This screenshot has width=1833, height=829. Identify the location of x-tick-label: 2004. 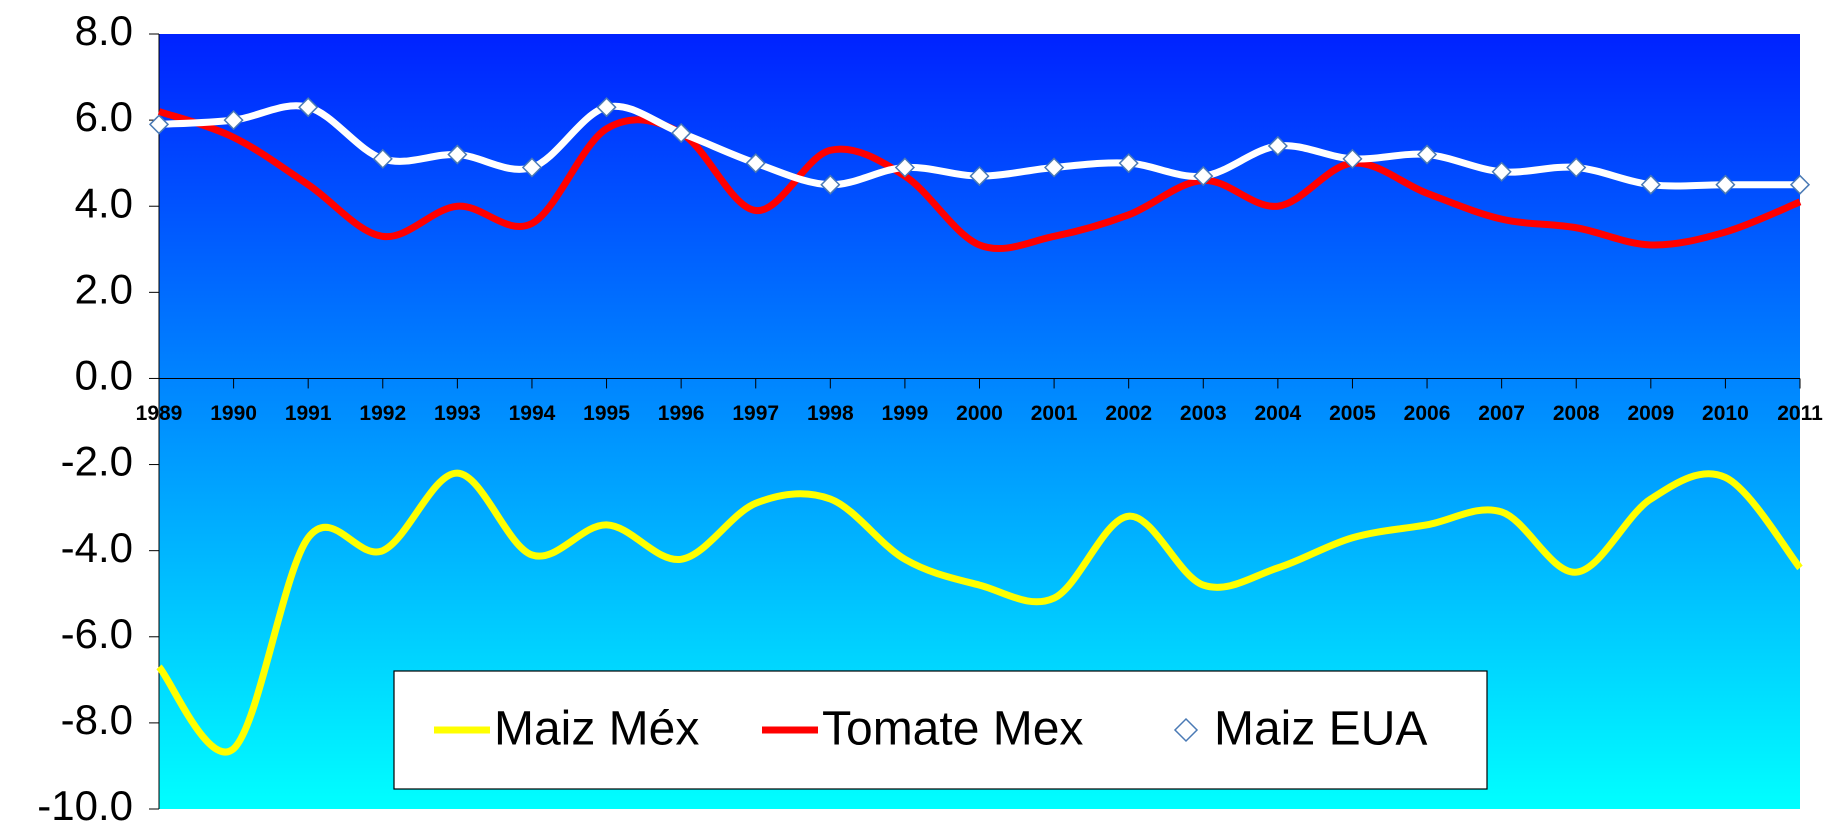
(1278, 413).